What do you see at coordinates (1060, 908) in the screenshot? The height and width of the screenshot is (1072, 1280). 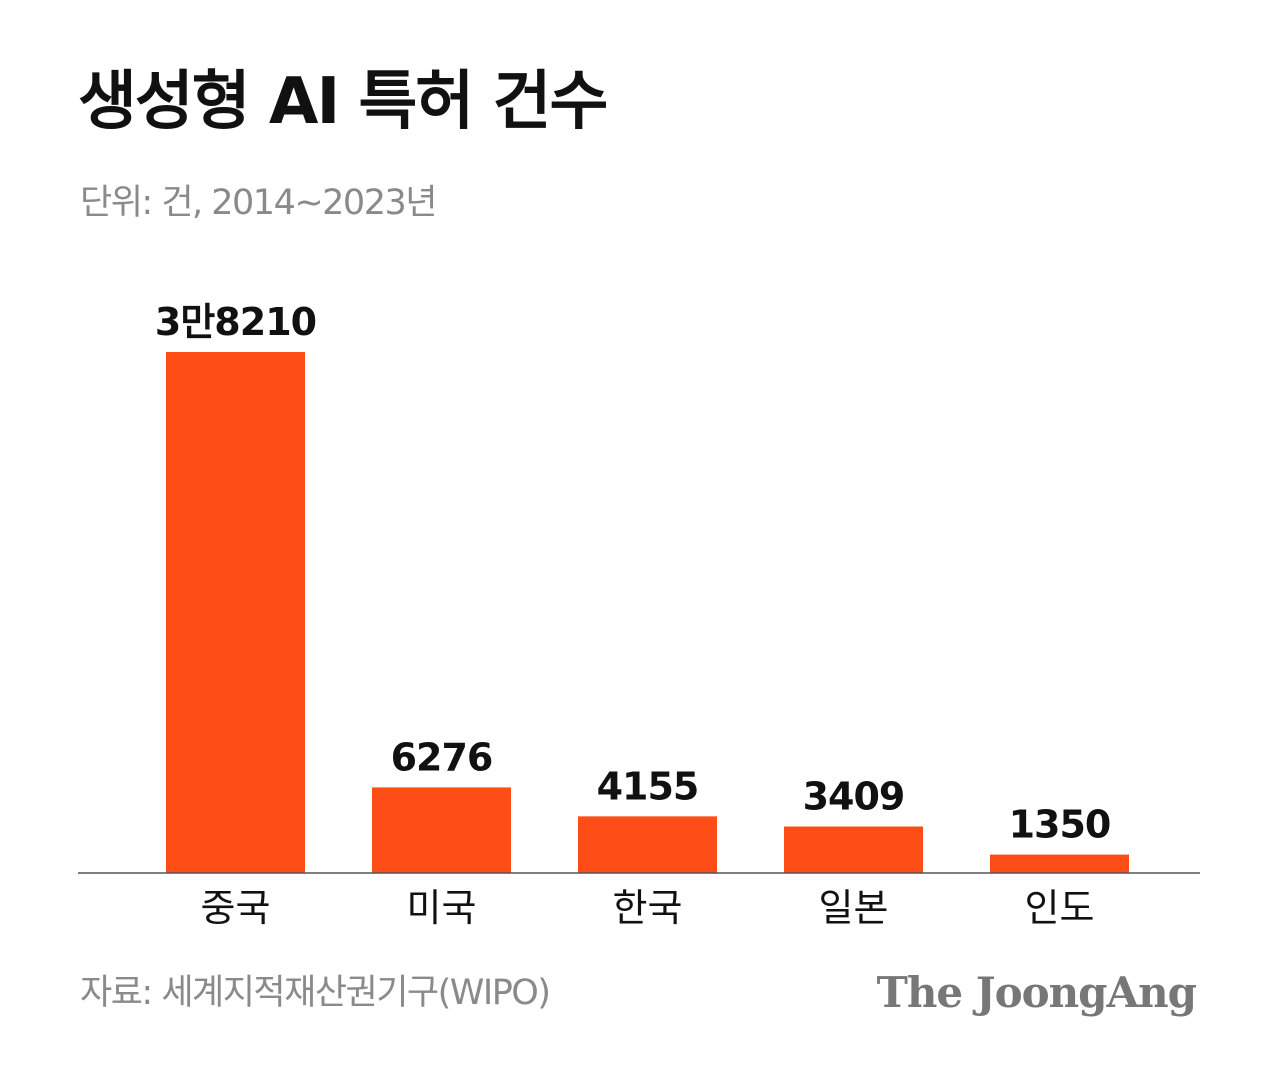 I see `category-label-5: 인도` at bounding box center [1060, 908].